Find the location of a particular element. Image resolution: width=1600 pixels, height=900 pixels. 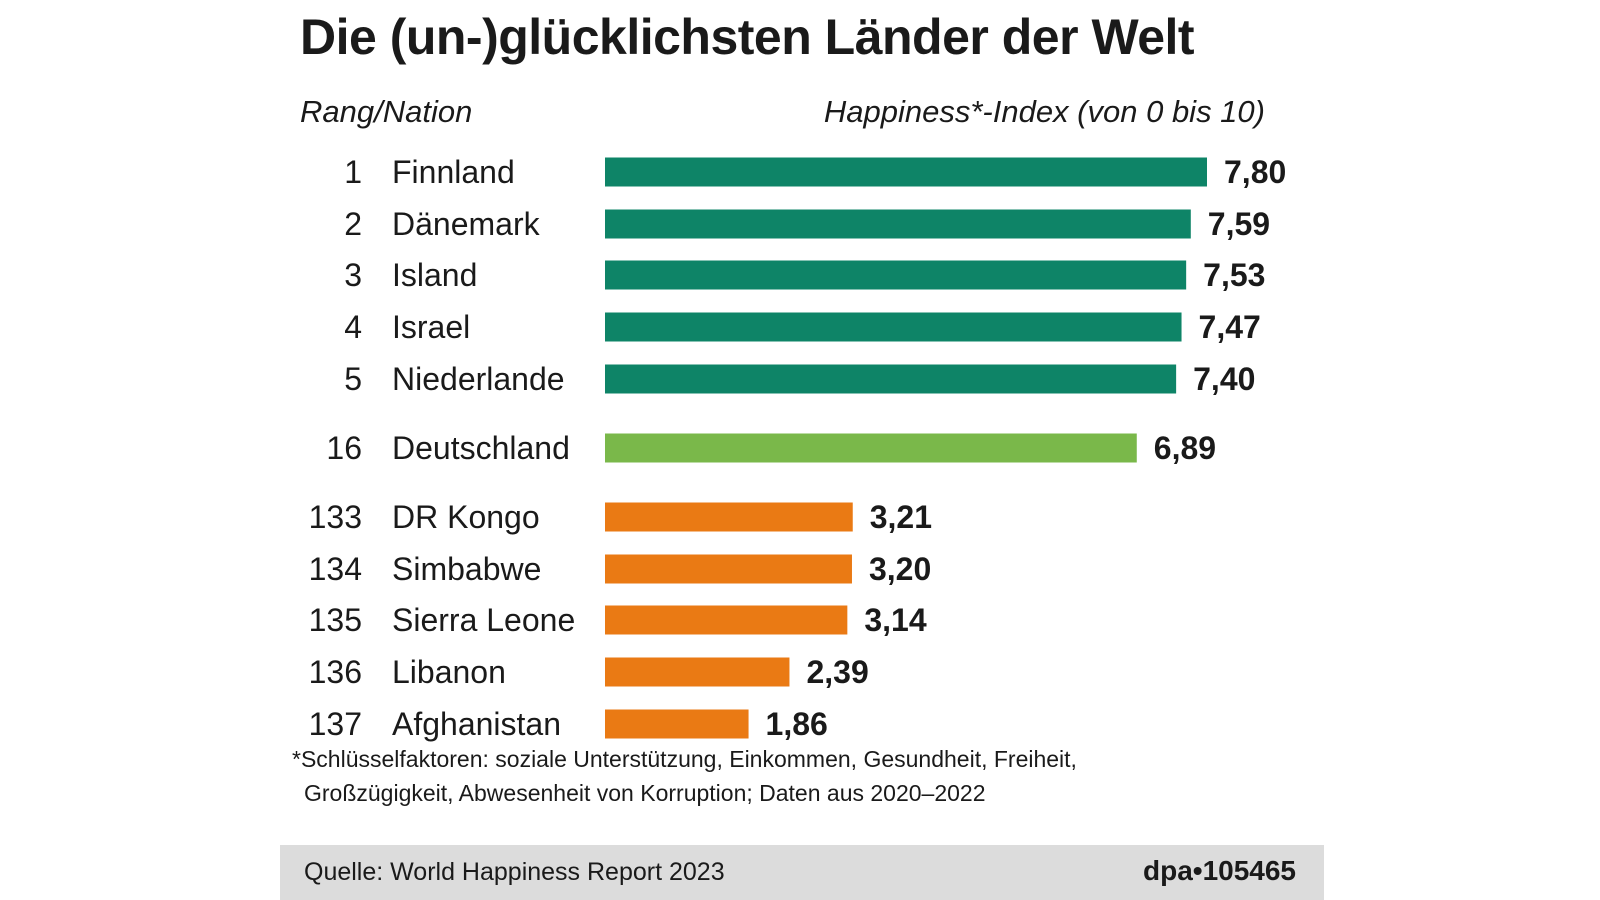

dpa-id: dpa•105465 is located at coordinates (1219, 870).